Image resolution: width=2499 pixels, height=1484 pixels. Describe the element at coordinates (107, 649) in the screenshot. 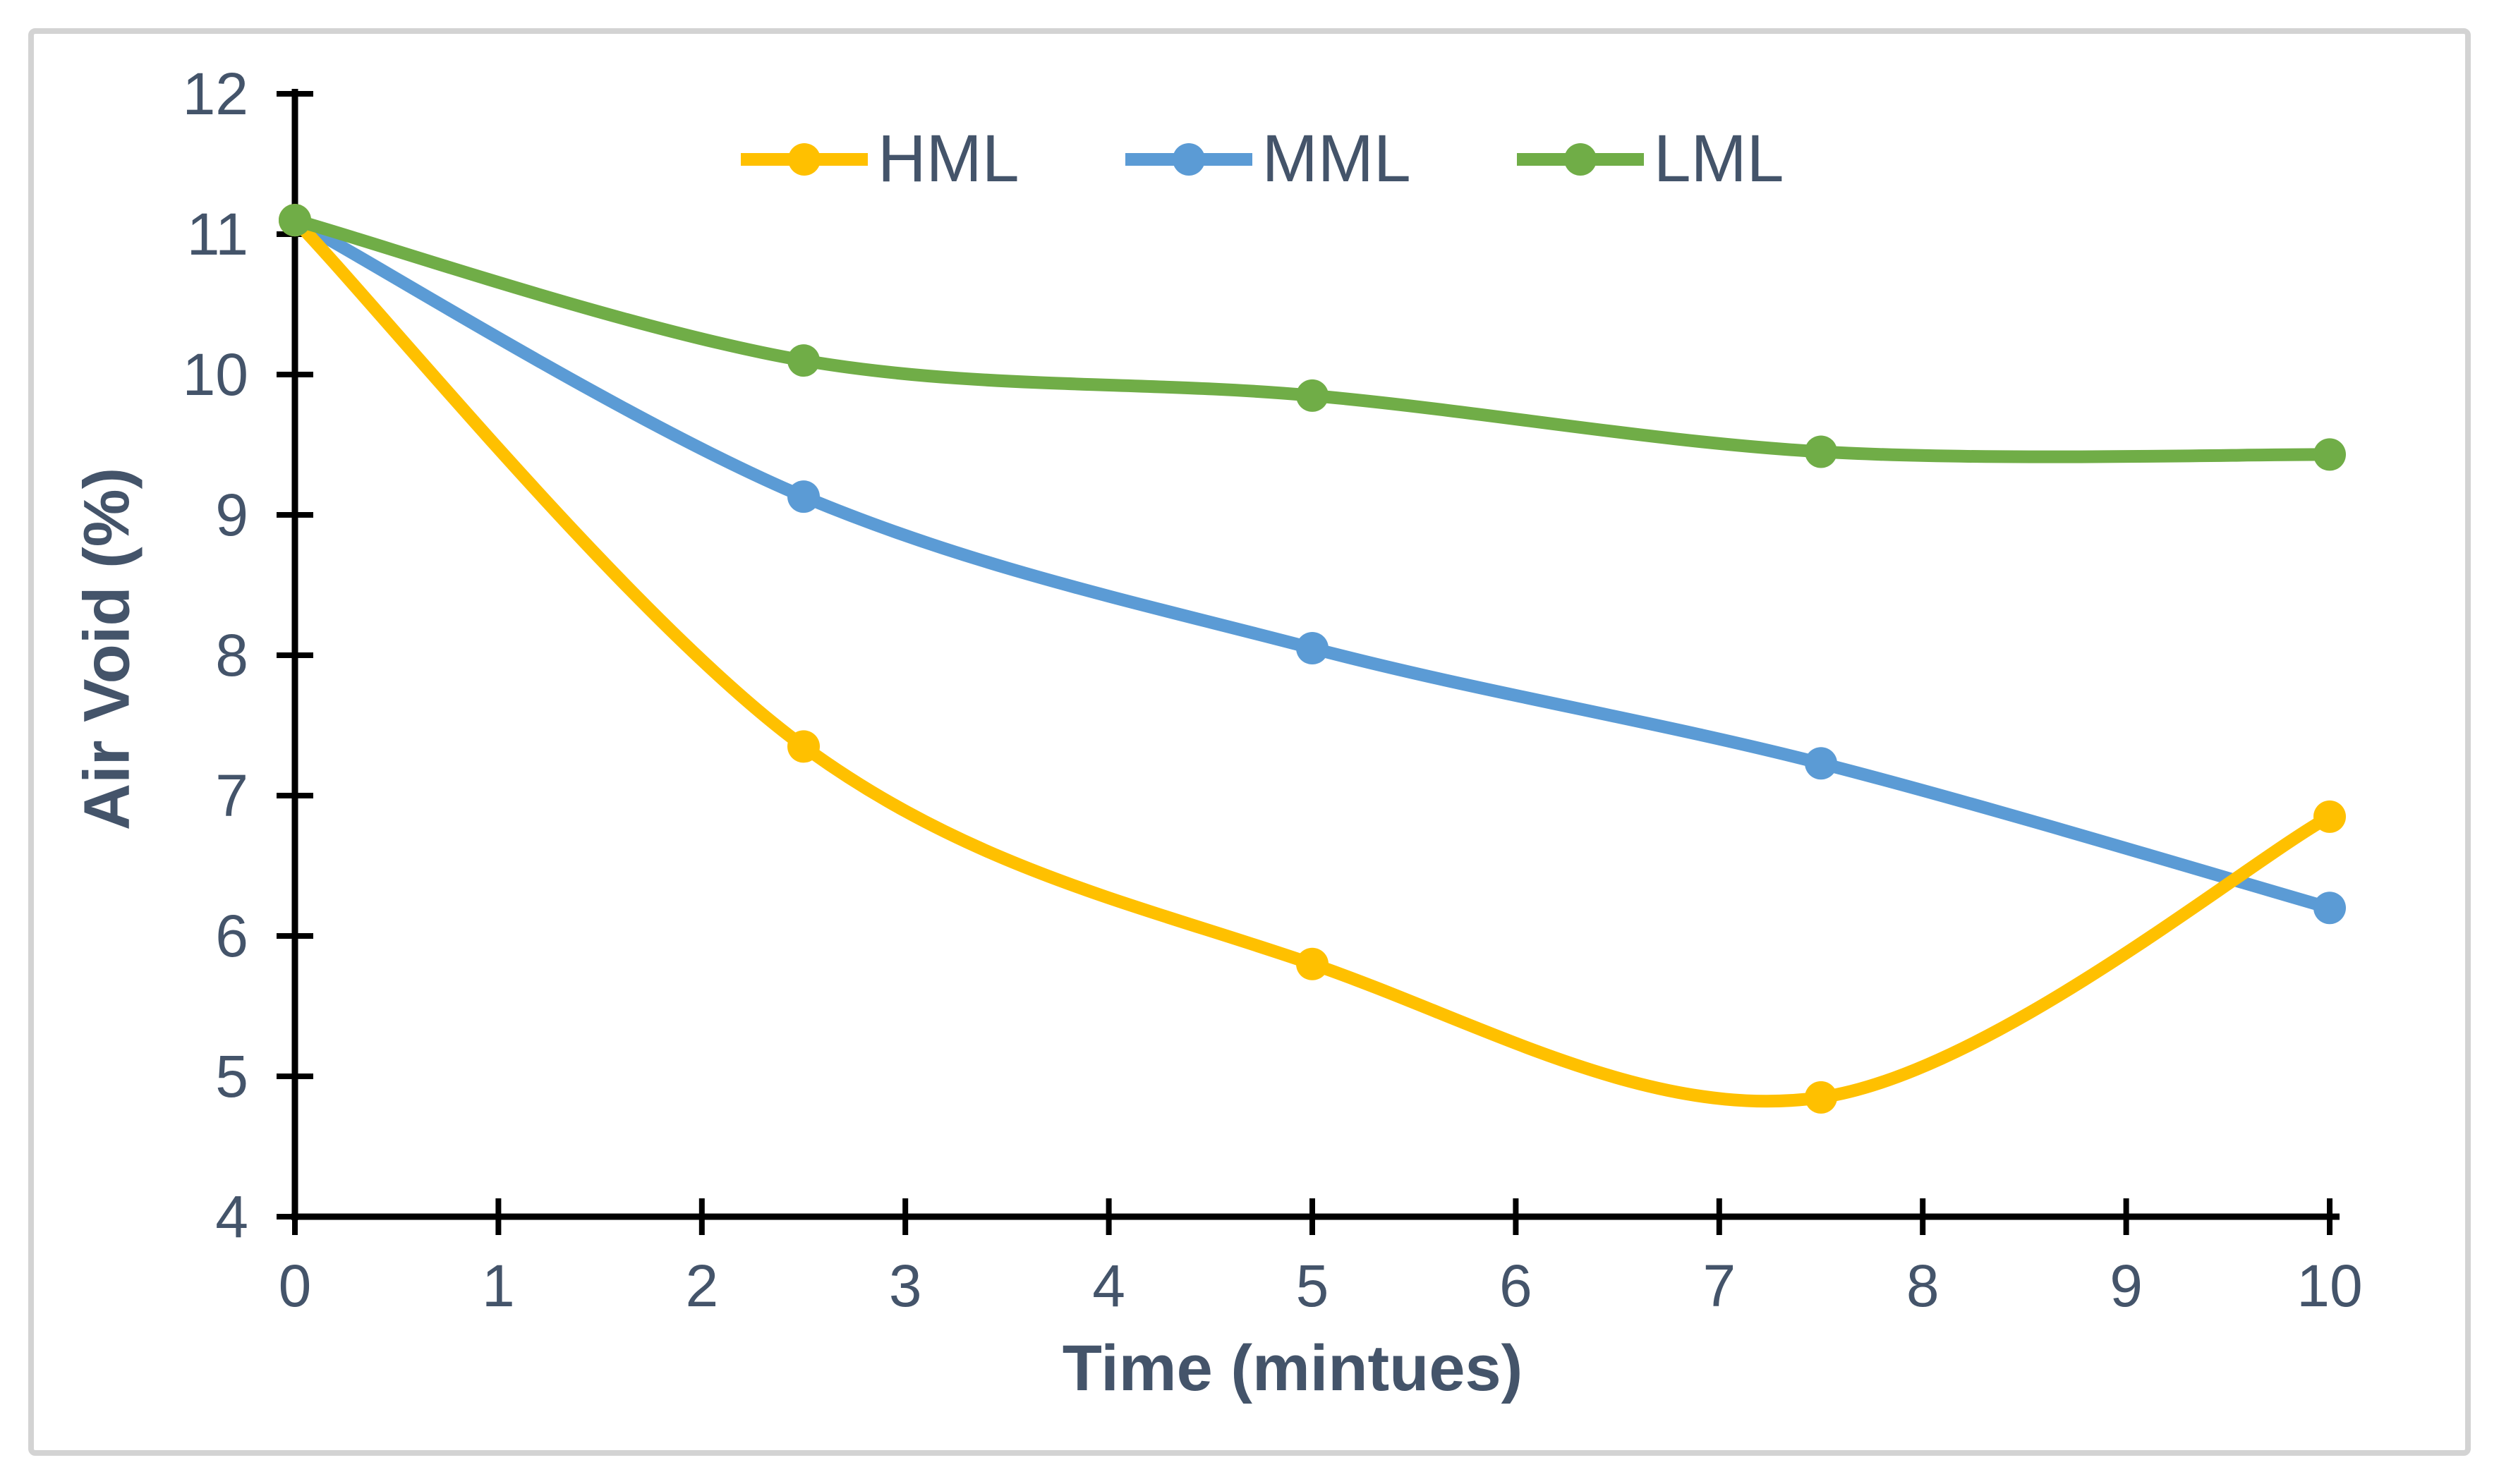

I see `y-axis-title: Air Void (%)` at that location.